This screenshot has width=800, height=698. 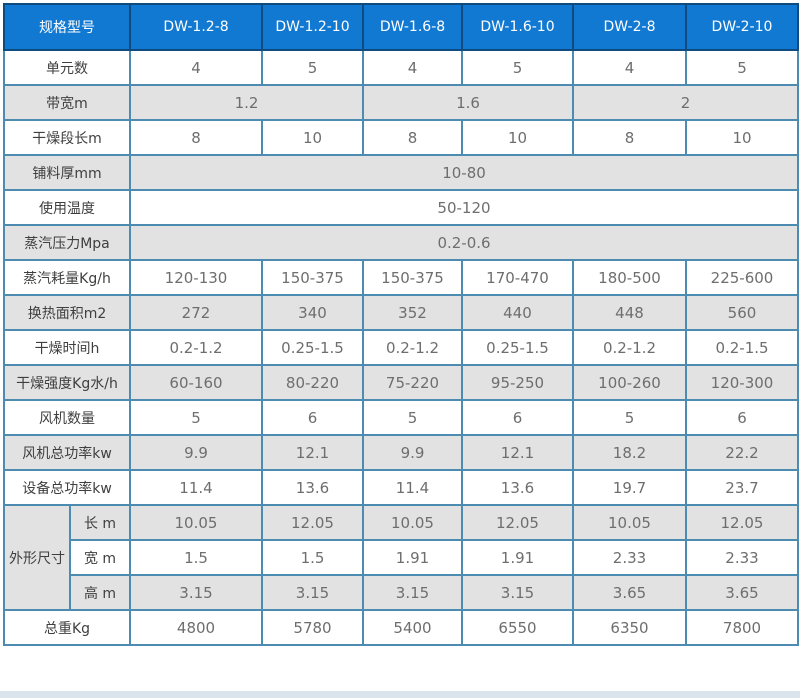 I want to click on cell: 2.33, so click(x=742, y=557).